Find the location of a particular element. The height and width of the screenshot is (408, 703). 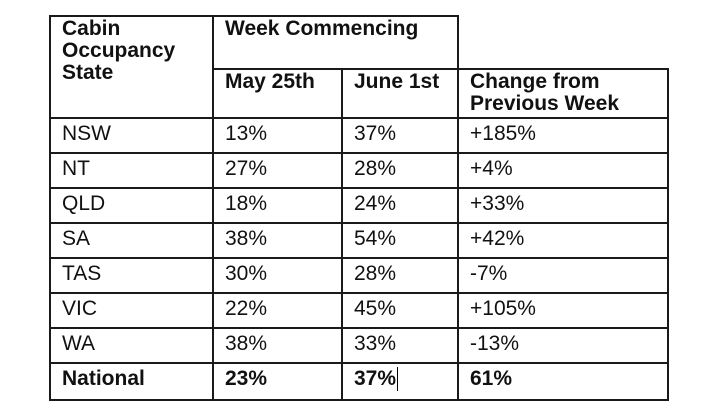

state-cell: WA is located at coordinates (131, 345).